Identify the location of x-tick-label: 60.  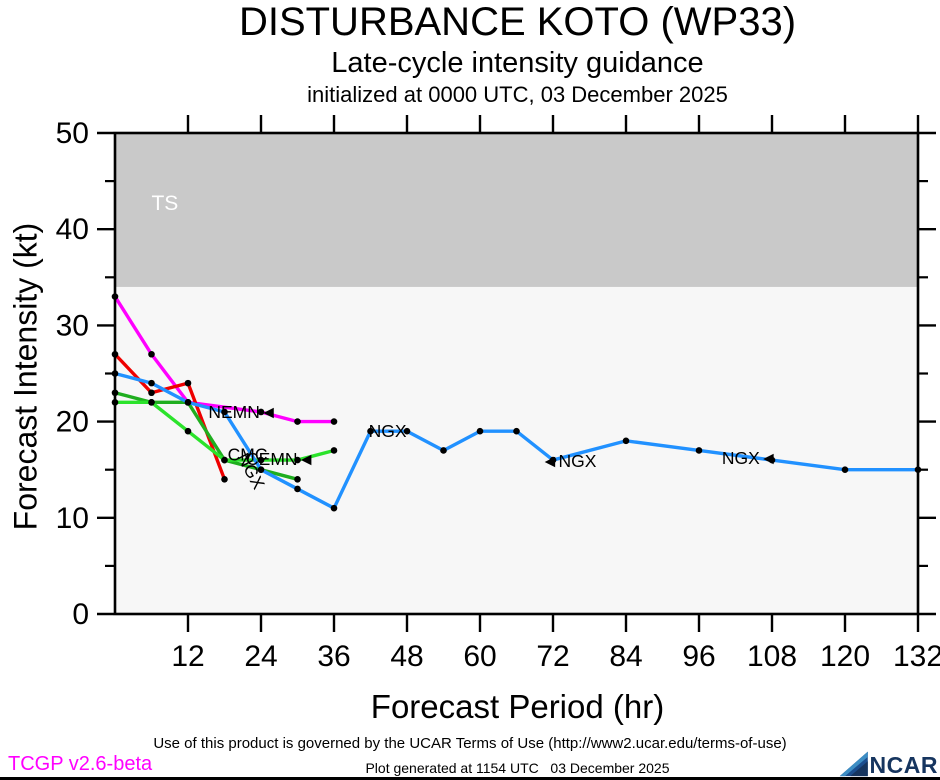
(479, 656).